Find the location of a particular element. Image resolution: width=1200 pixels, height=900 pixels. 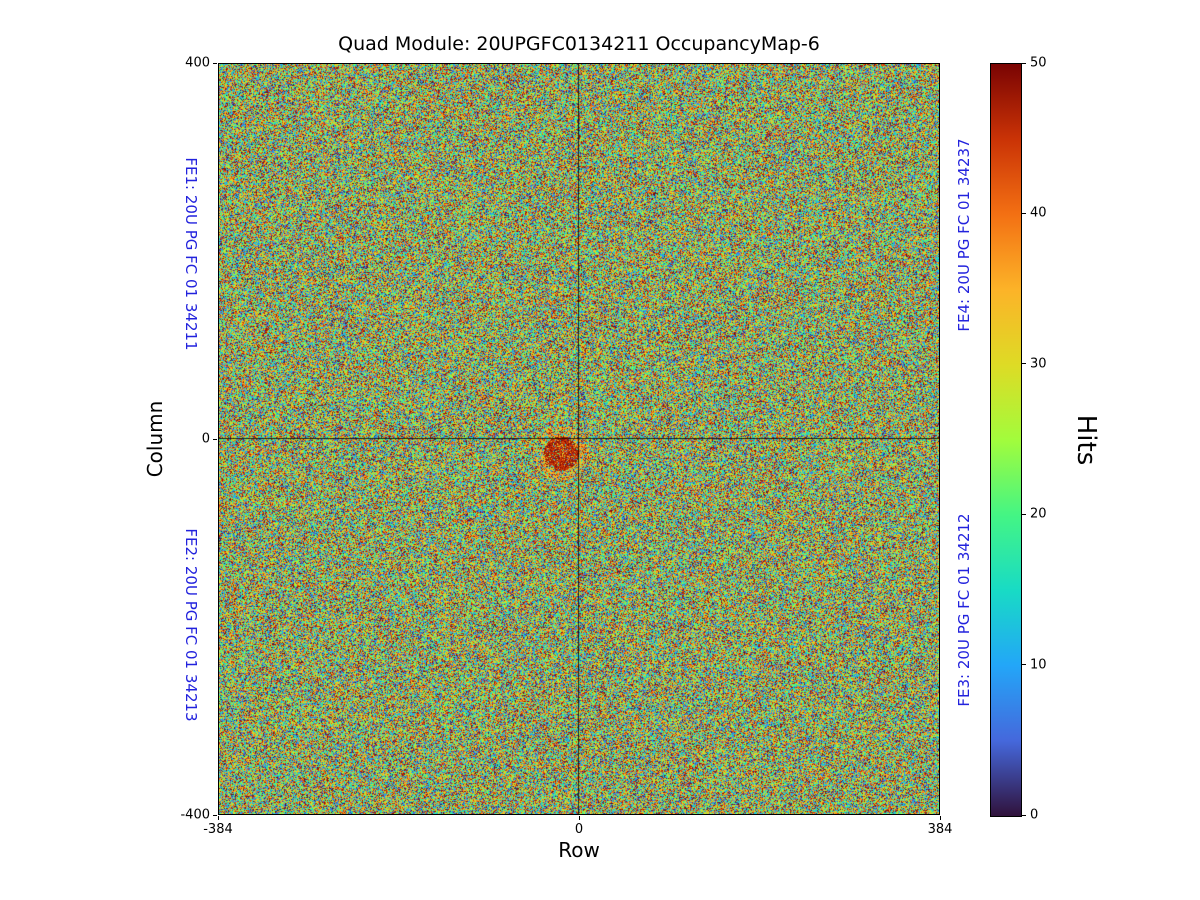

y-axis-label: Column is located at coordinates (155, 439).